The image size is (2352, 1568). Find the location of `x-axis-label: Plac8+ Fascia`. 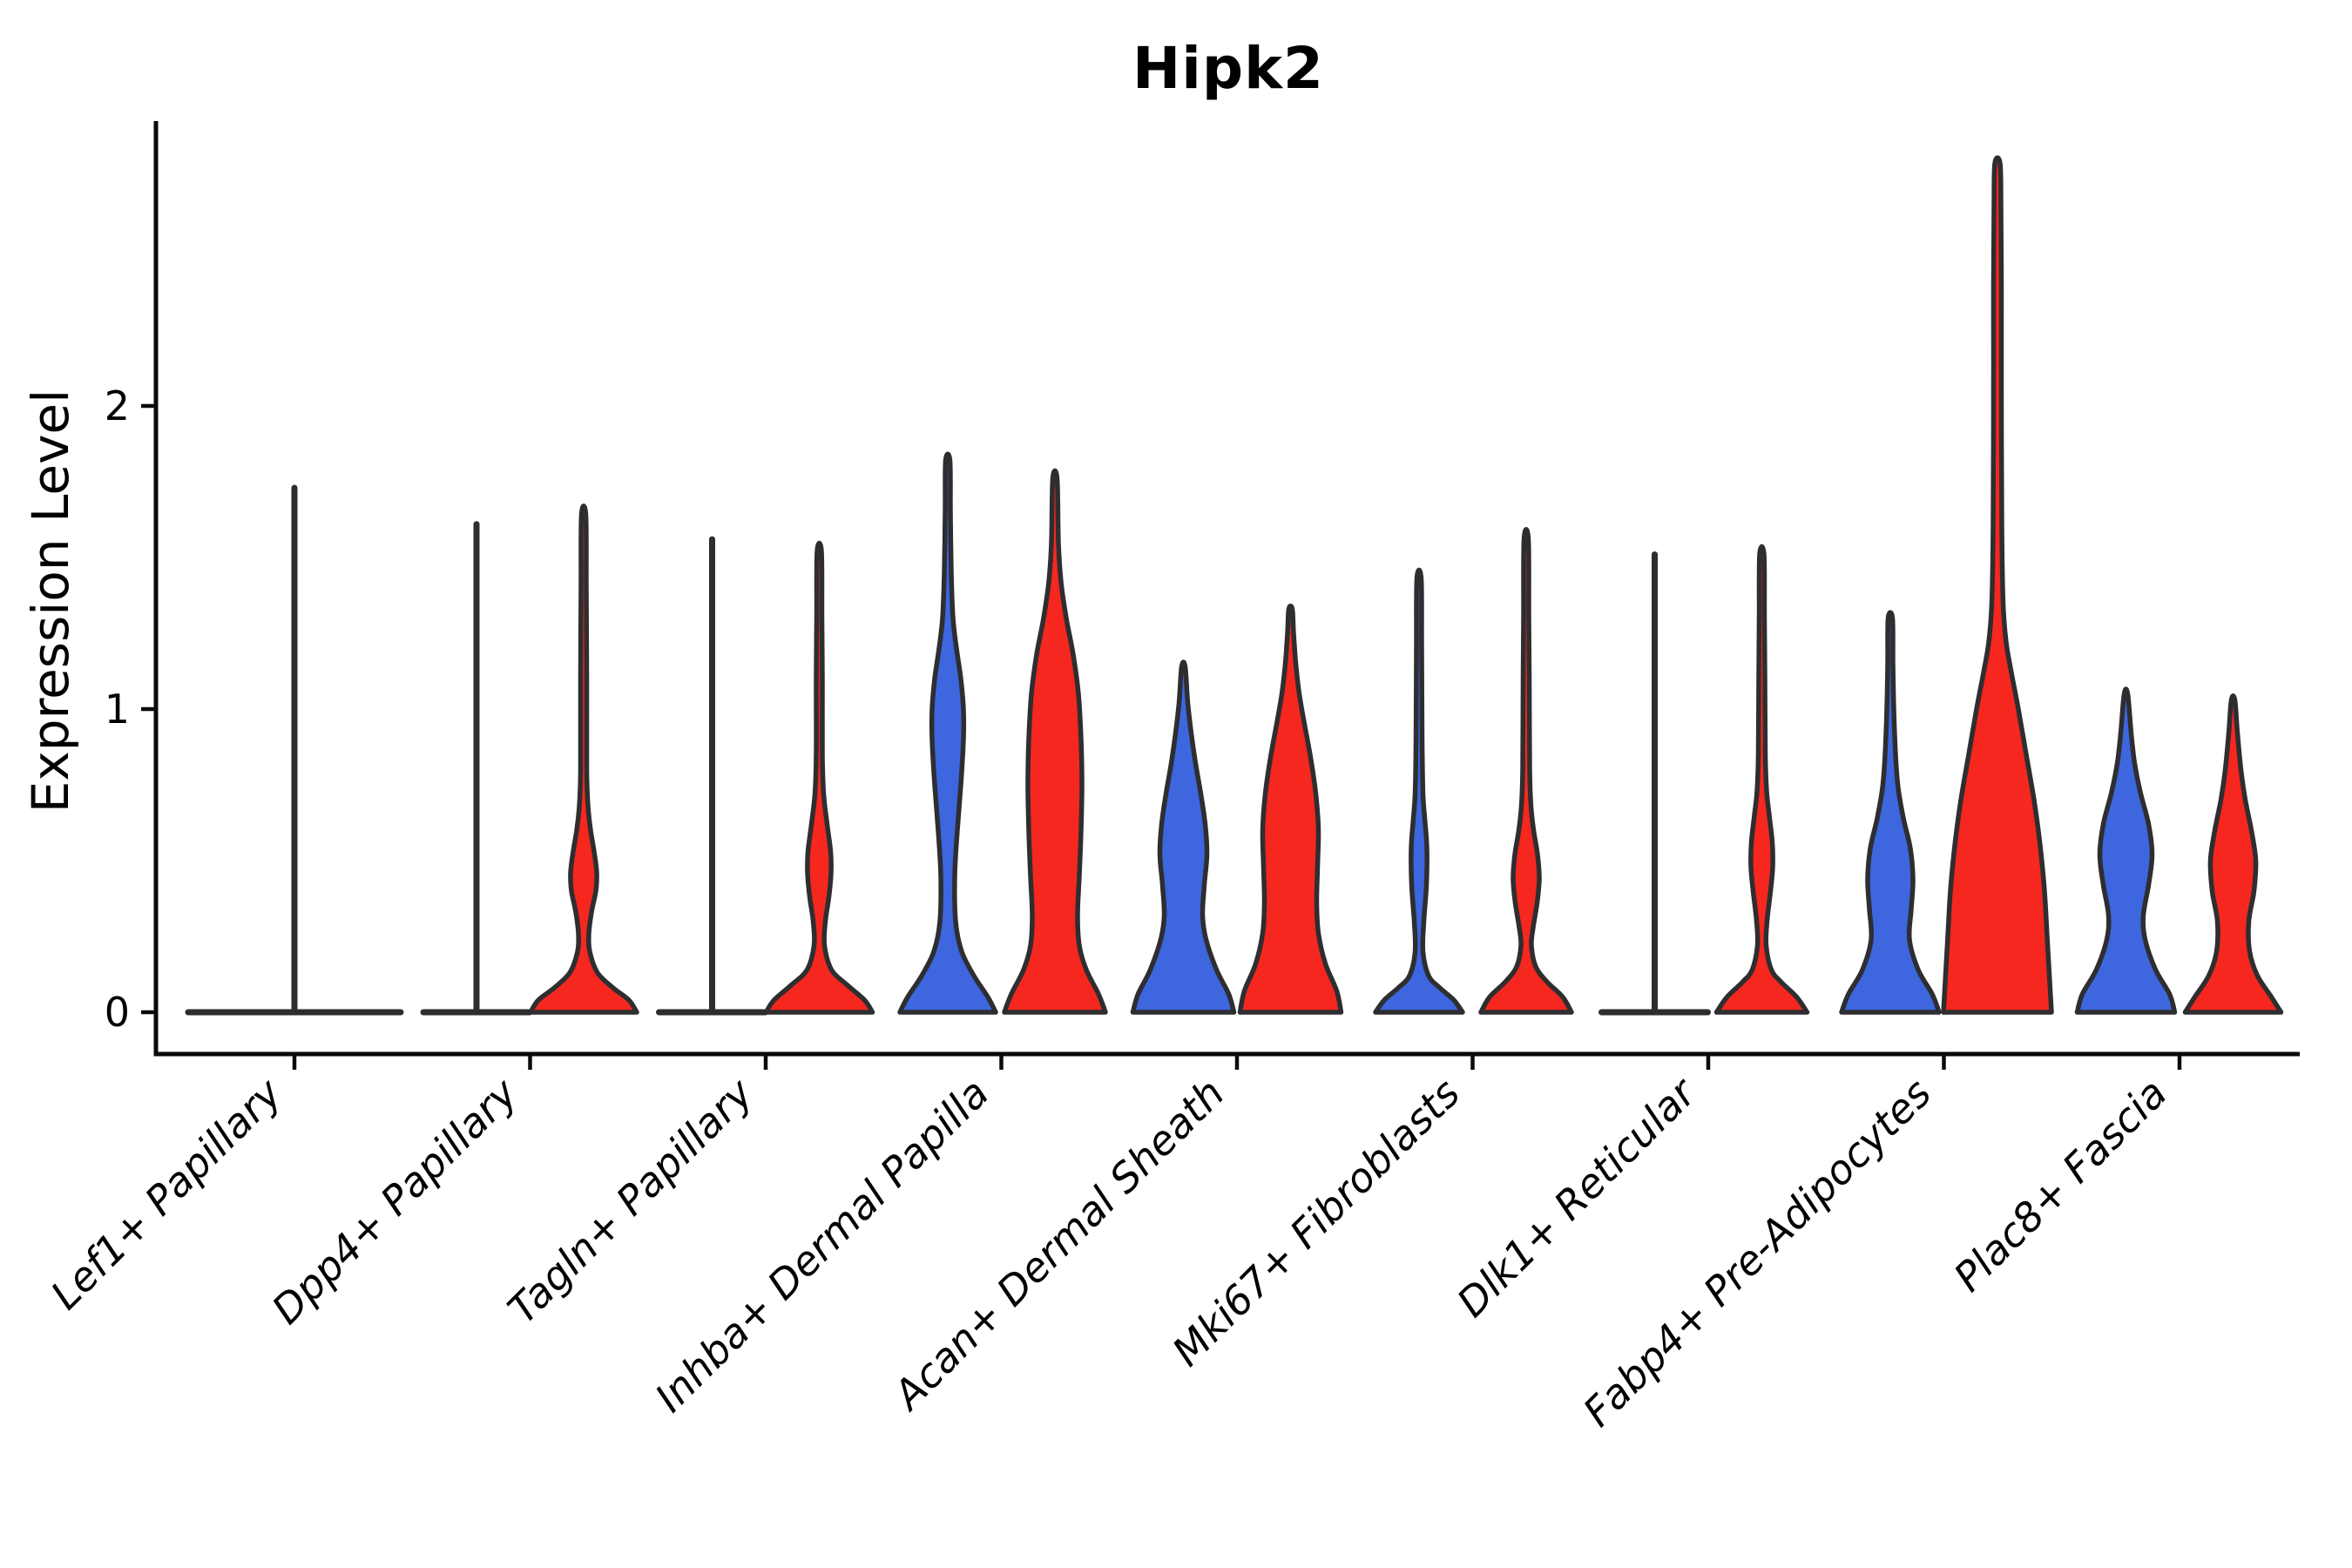

x-axis-label: Plac8+ Fascia is located at coordinates (2059, 1185).